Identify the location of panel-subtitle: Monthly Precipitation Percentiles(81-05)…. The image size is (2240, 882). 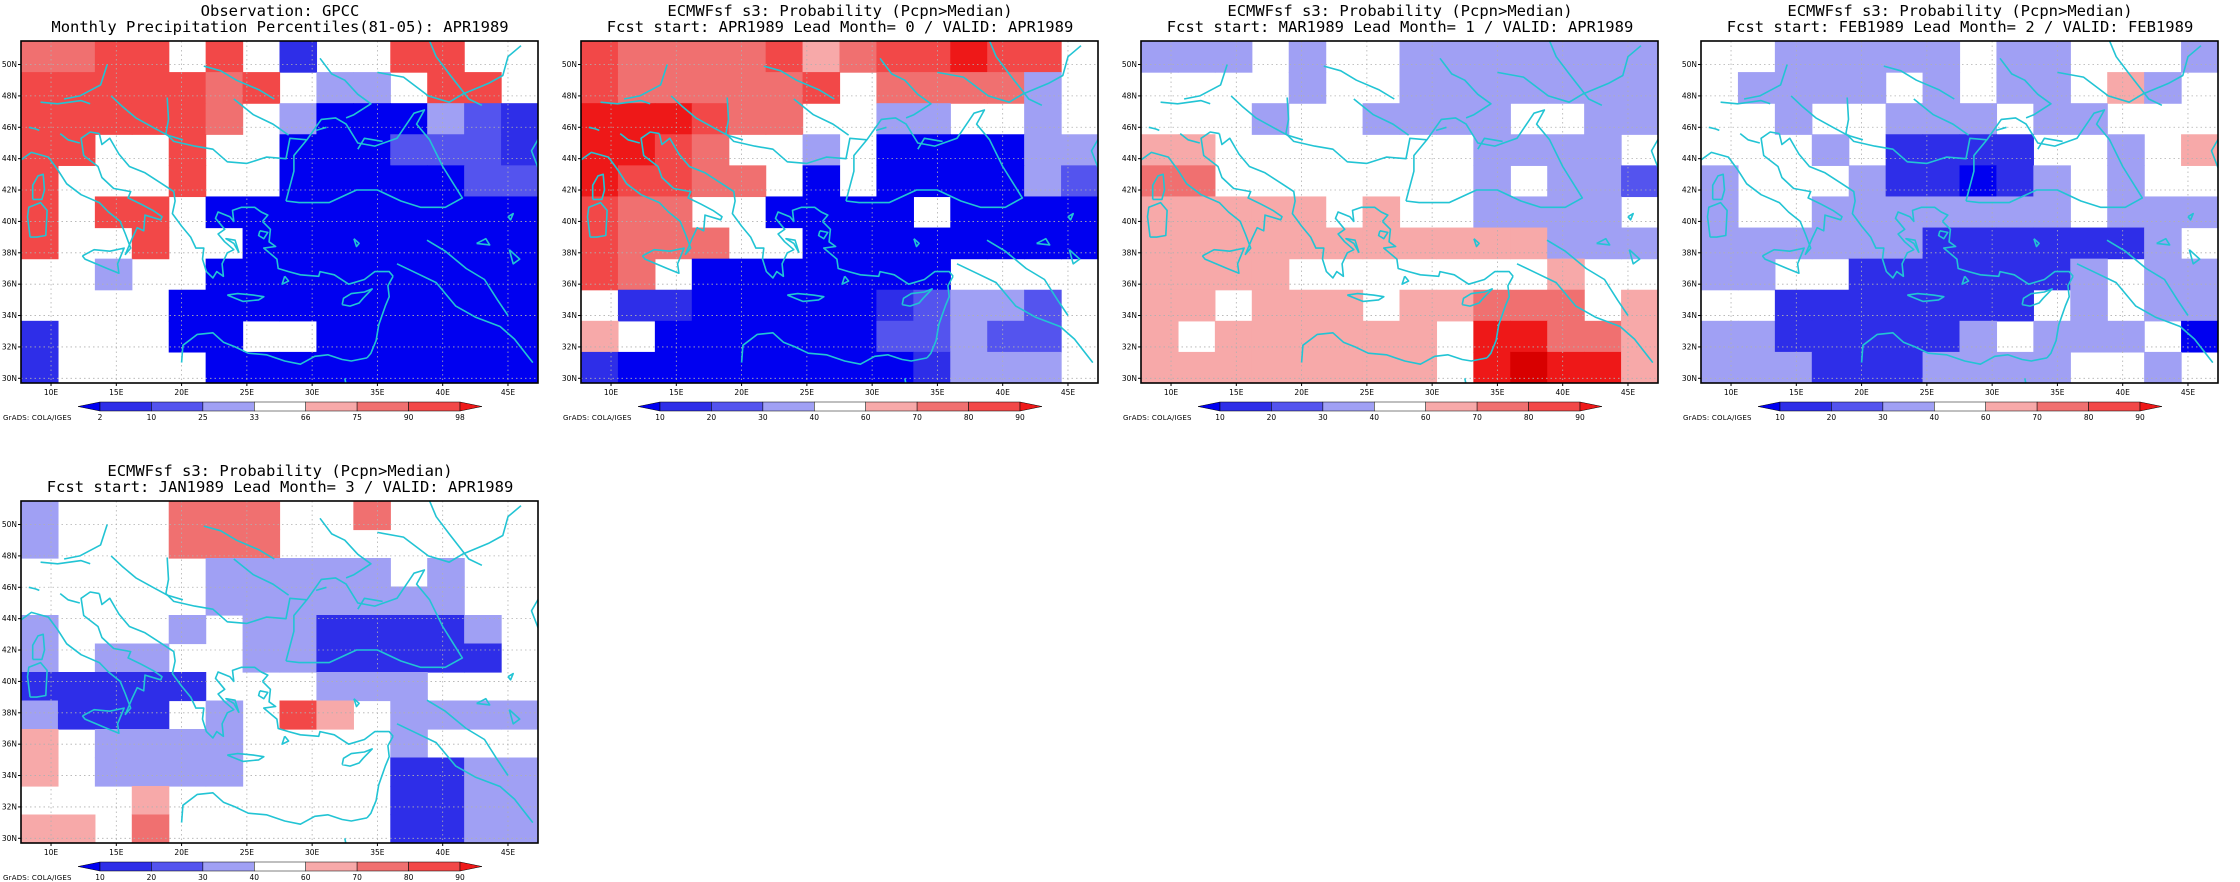
(280, 27).